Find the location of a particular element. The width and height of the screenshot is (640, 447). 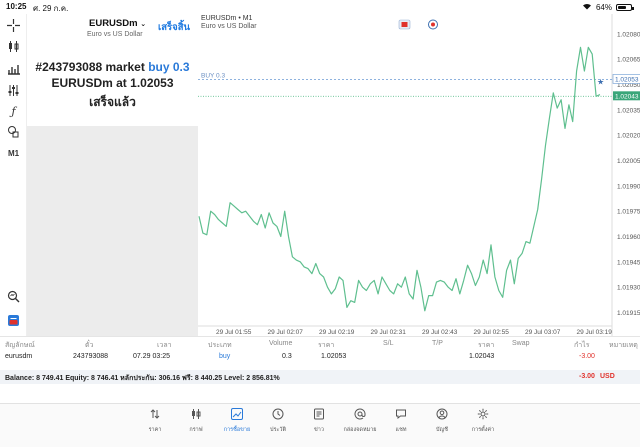

price-tick-label: 1.02050 is located at coordinates (628, 85).